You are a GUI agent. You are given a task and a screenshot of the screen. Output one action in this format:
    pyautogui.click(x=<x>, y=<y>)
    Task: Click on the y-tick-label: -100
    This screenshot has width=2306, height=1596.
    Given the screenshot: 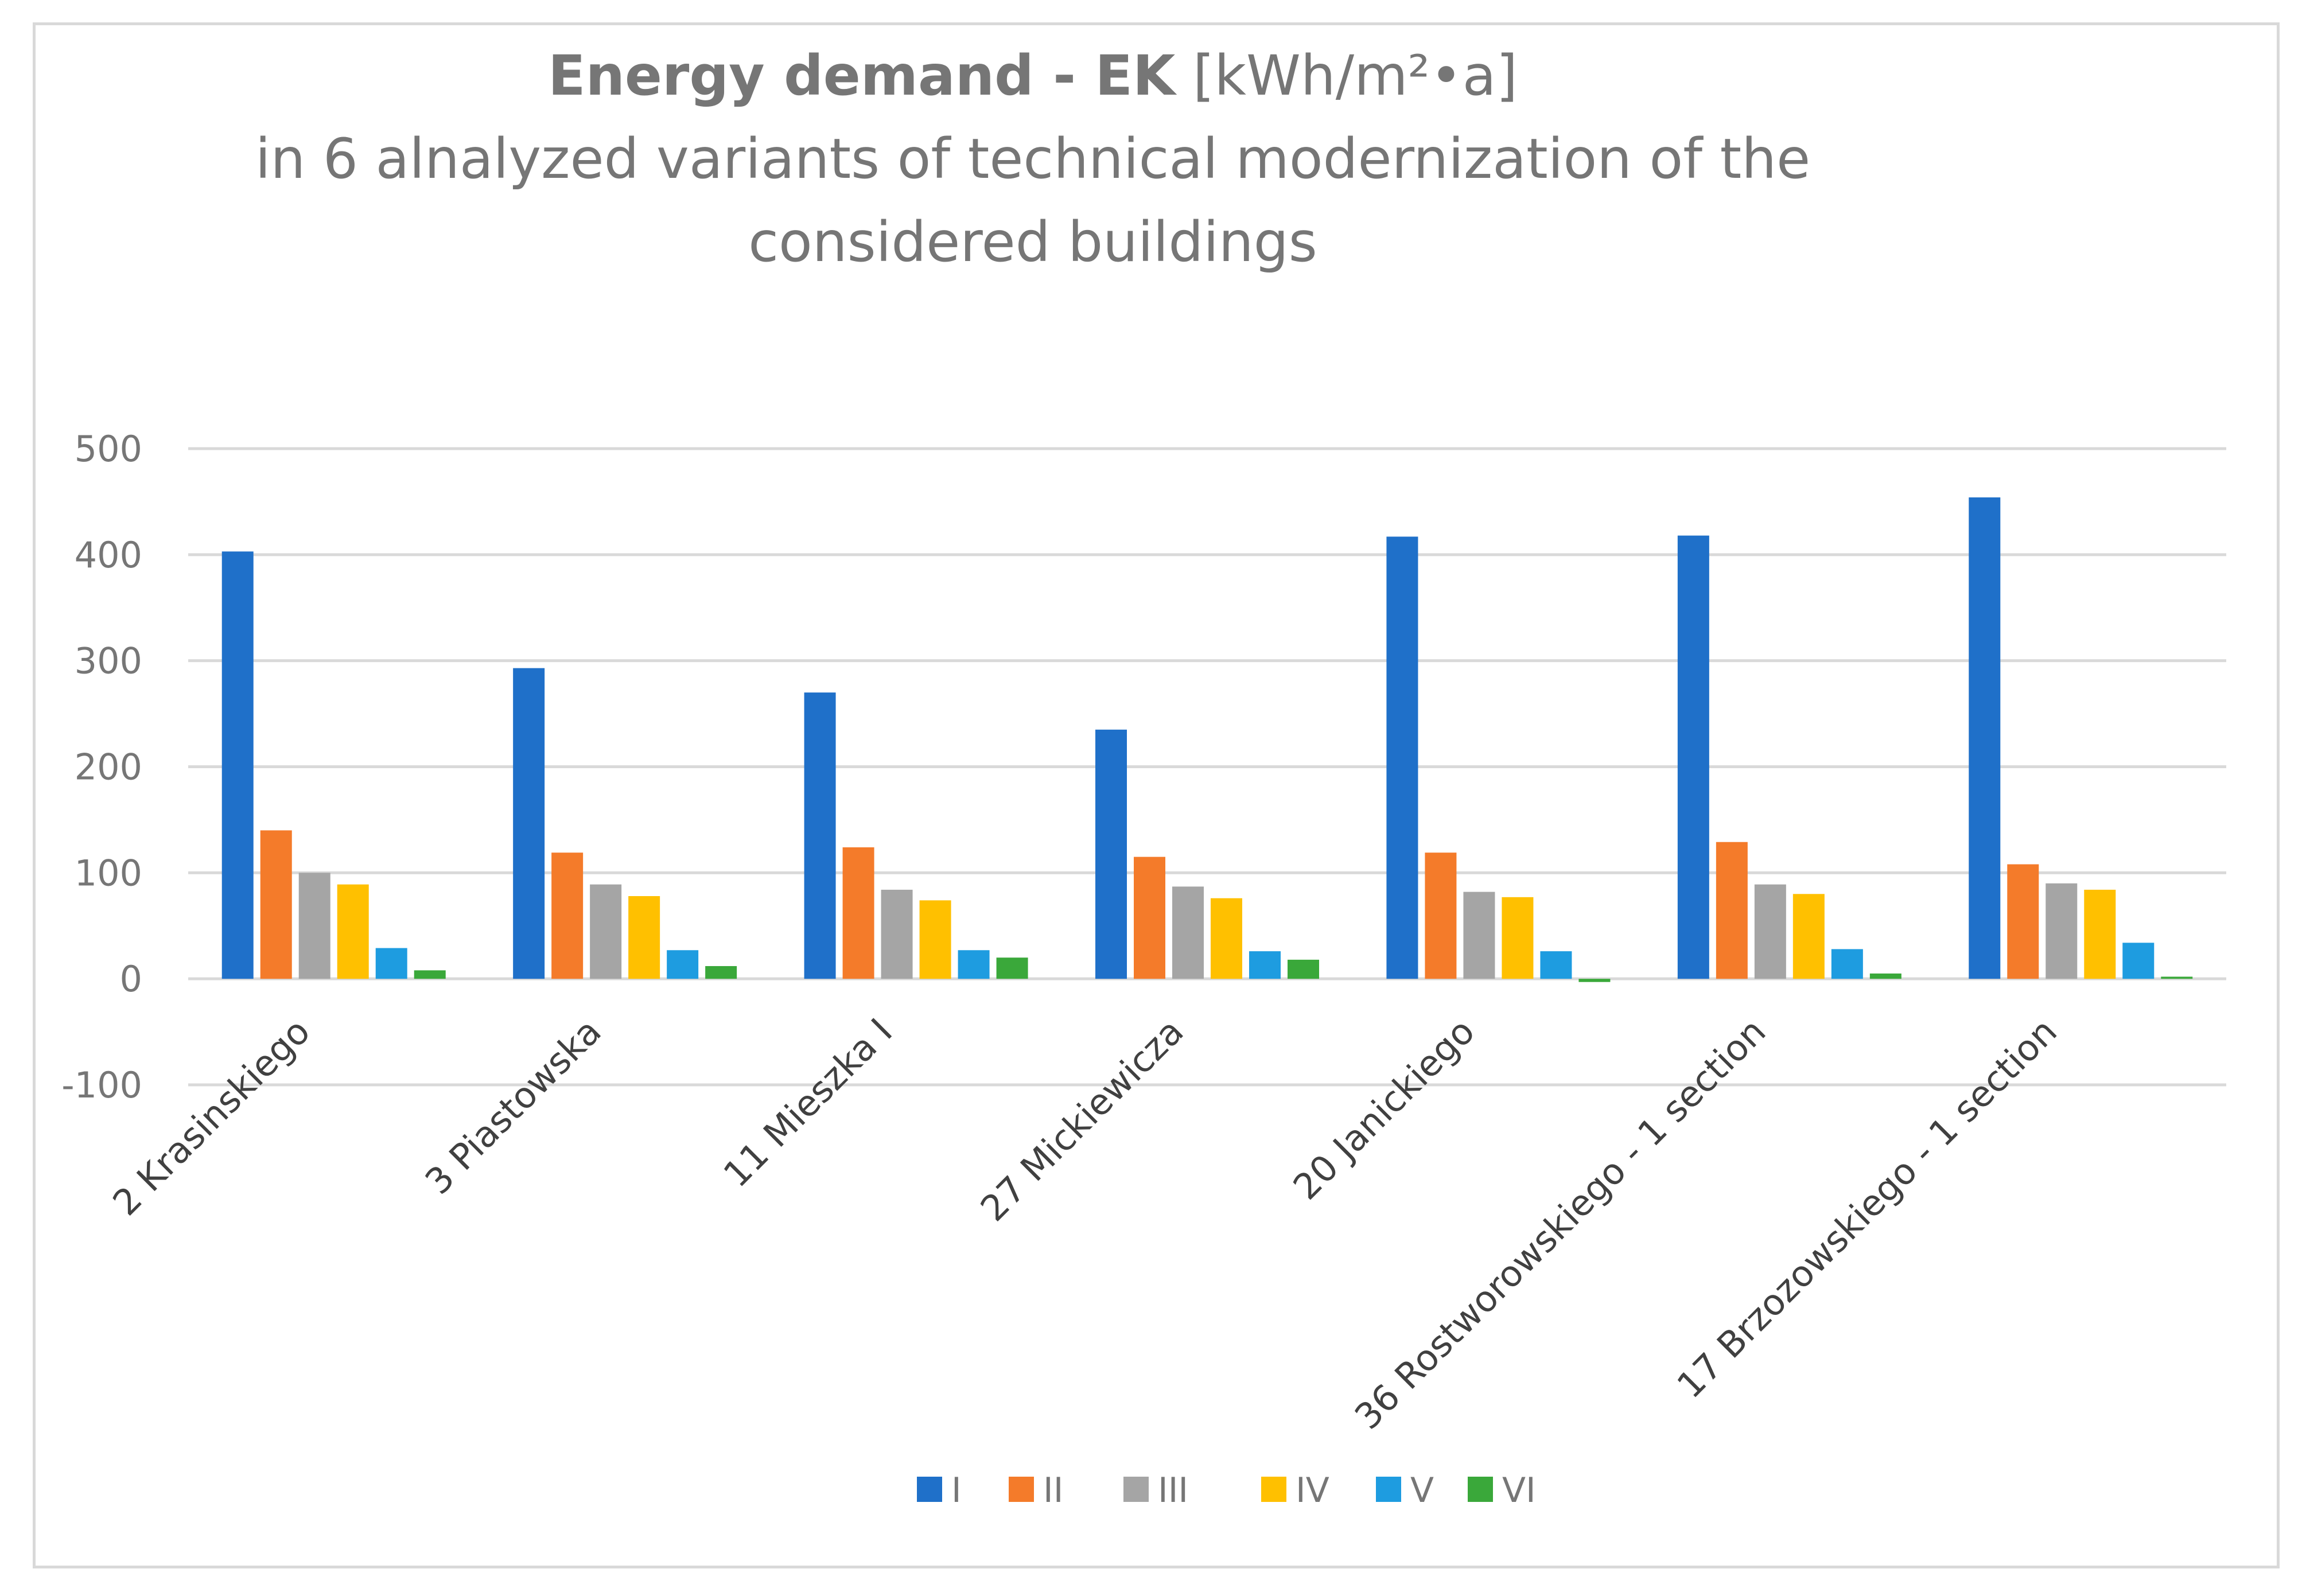 What is the action you would take?
    pyautogui.click(x=101, y=1085)
    